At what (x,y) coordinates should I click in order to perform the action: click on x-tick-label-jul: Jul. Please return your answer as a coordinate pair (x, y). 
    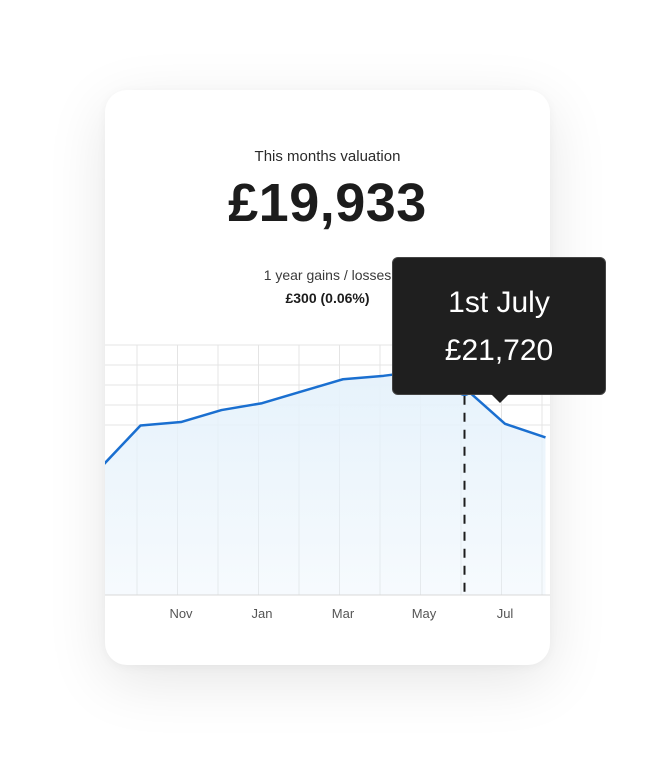
    Looking at the image, I should click on (505, 613).